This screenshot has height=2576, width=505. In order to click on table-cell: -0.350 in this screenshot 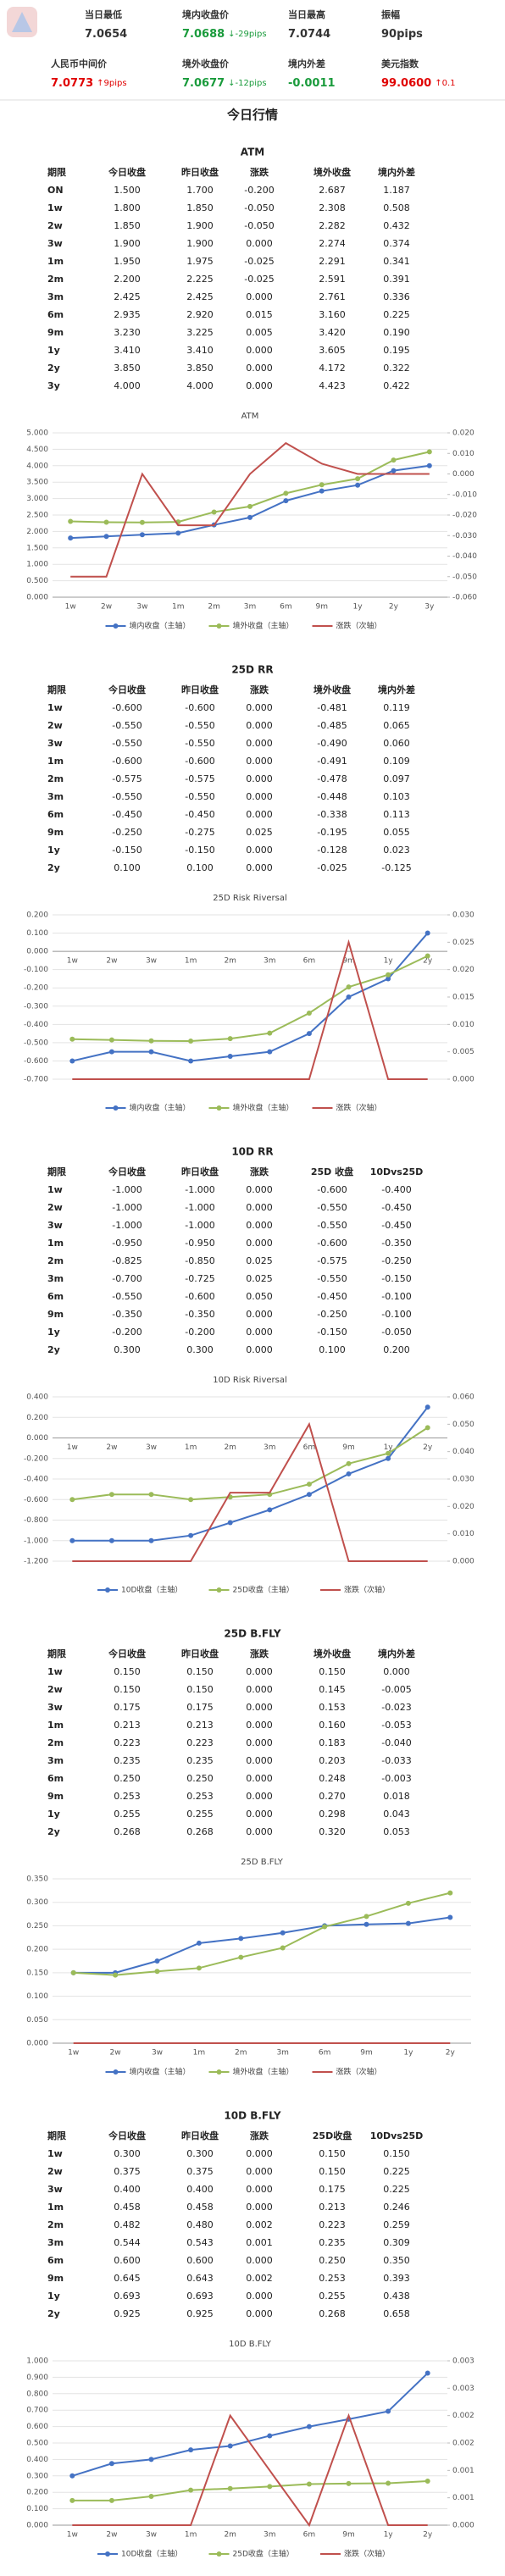, I will do `click(127, 1314)`.